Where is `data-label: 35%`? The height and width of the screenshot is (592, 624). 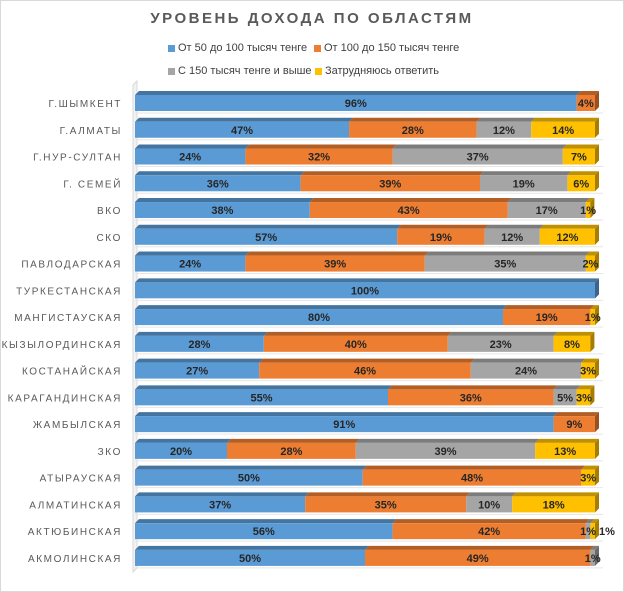 data-label: 35% is located at coordinates (505, 265).